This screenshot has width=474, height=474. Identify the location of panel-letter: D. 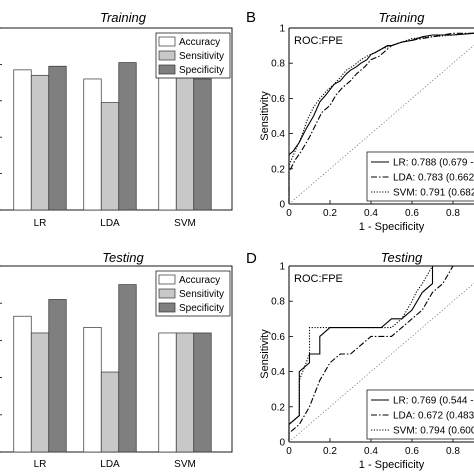
(251, 258).